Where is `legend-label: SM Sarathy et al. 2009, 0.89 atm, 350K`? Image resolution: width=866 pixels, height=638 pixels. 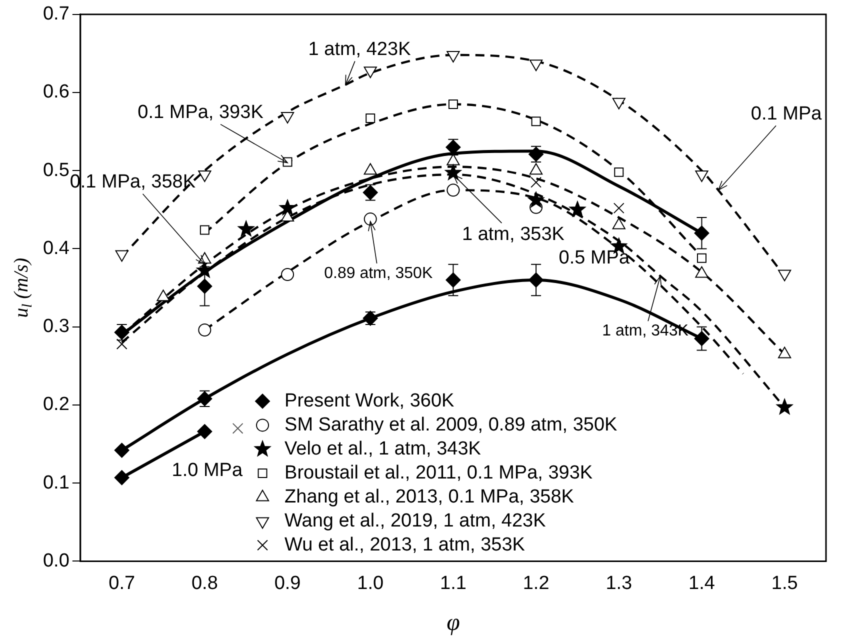 legend-label: SM Sarathy et al. 2009, 0.89 atm, 350K is located at coordinates (451, 425).